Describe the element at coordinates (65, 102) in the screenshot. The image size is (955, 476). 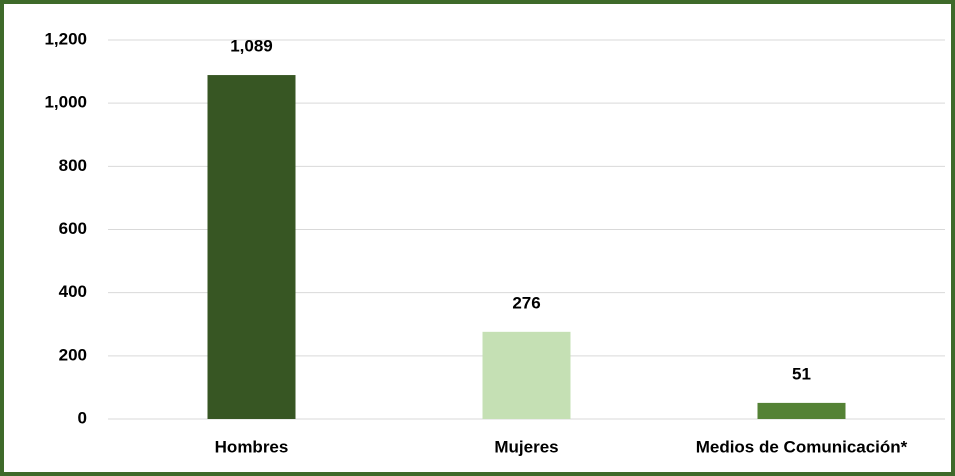
I see `y-tick-label: 1,000` at that location.